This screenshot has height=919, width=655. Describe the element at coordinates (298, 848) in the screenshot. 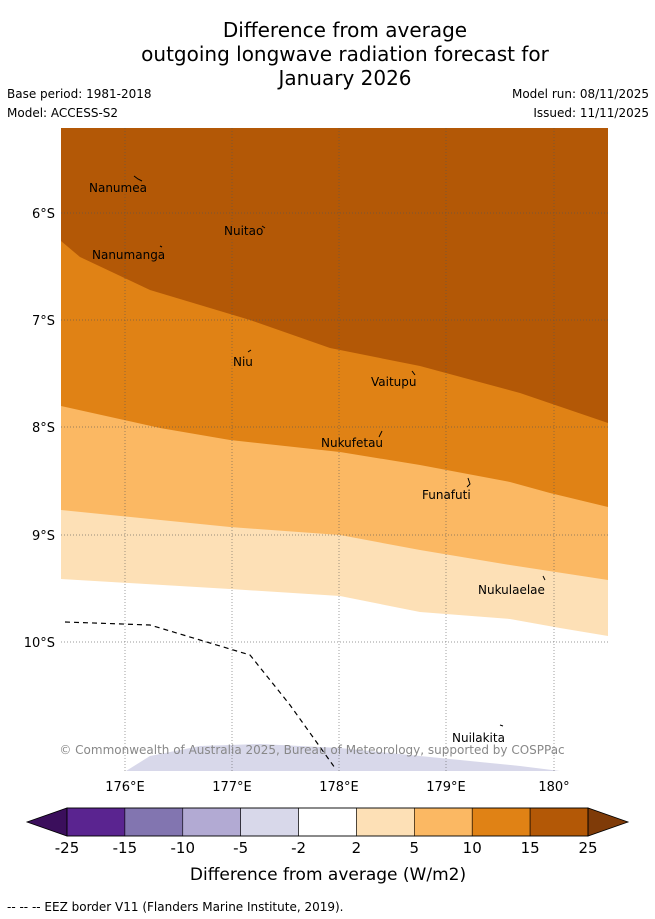

I see `colorbar-tick-label: -2` at that location.